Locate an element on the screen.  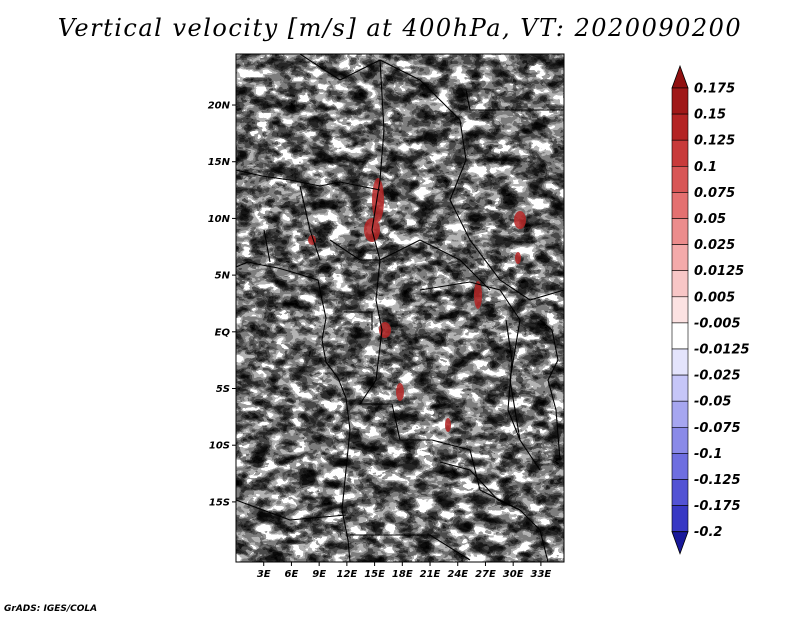
colorbar-over-triangle is located at coordinates (680, 76).